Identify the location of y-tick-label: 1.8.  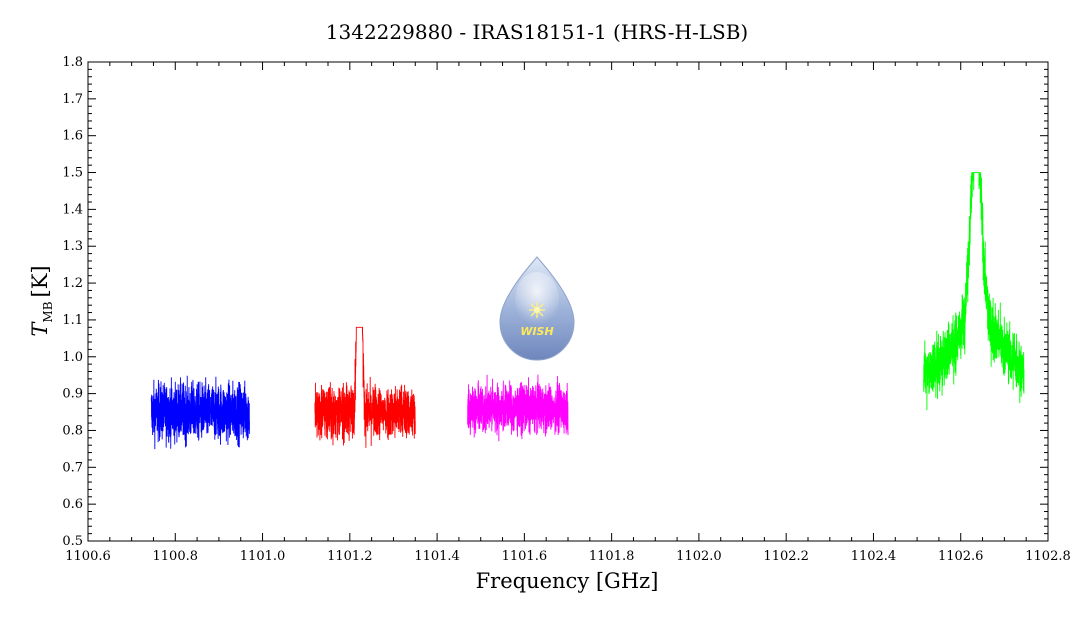
(72, 62).